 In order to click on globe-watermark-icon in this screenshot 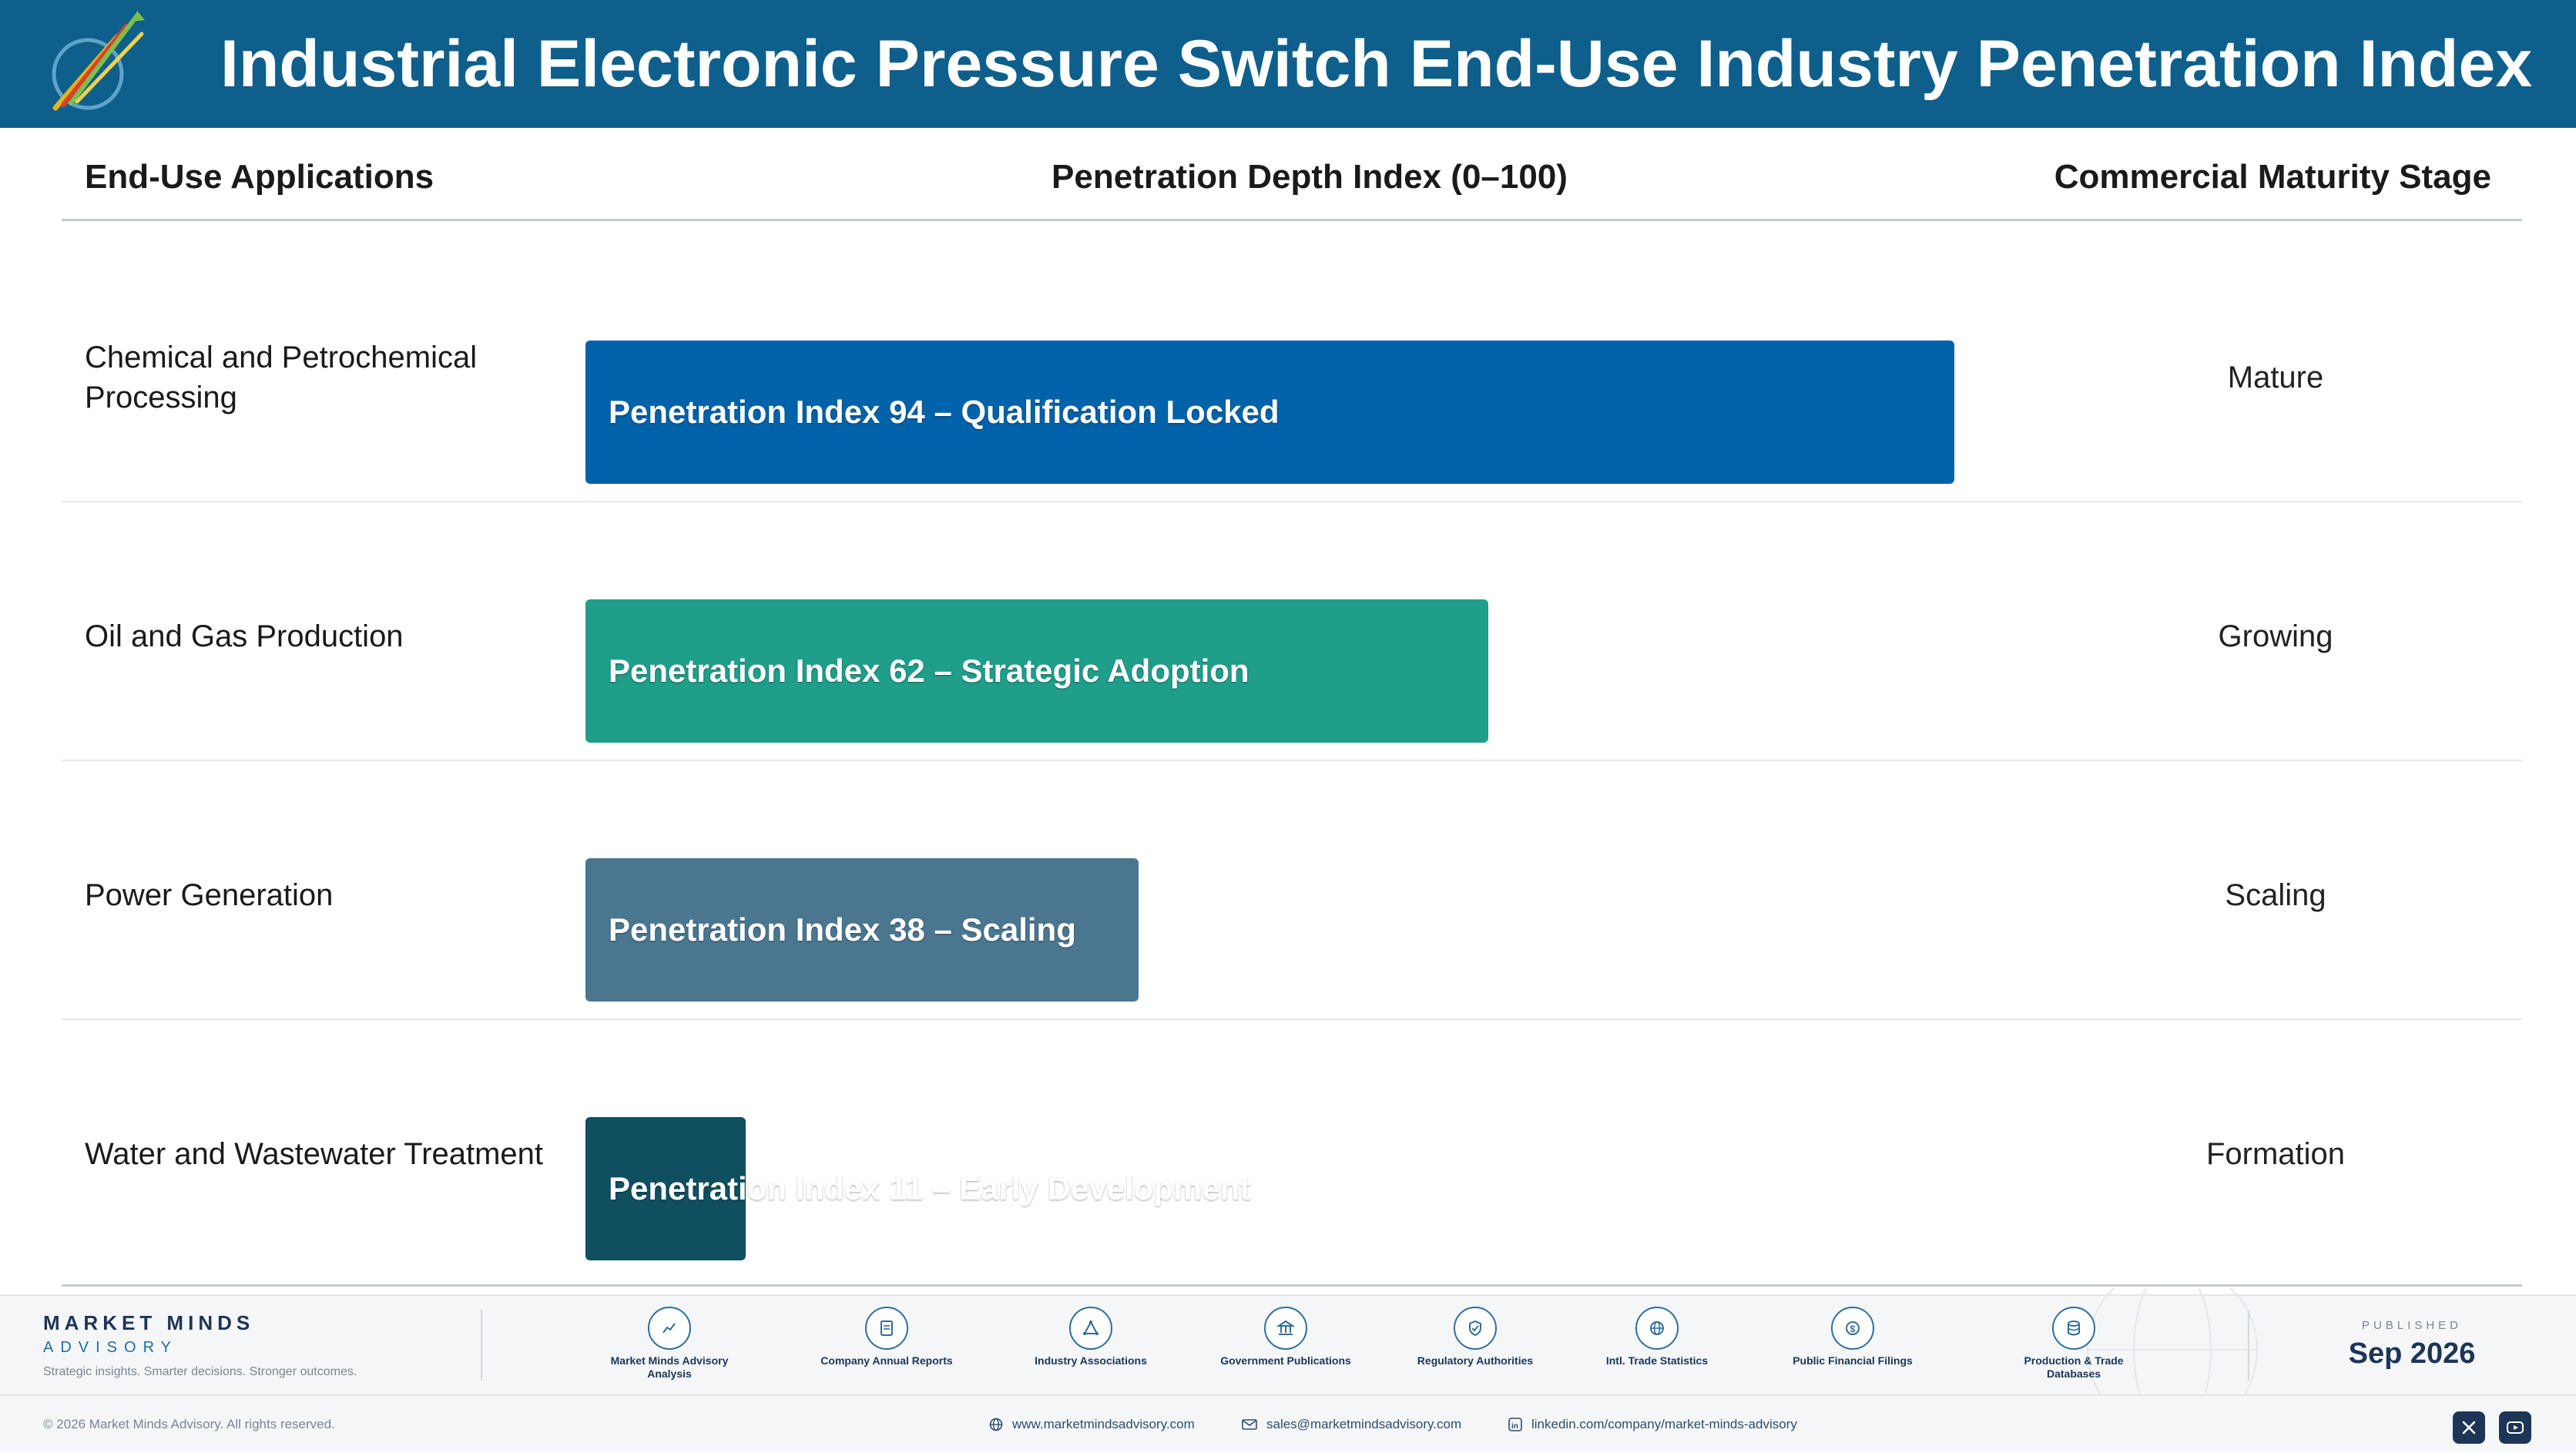, I will do `click(2172, 1342)`.